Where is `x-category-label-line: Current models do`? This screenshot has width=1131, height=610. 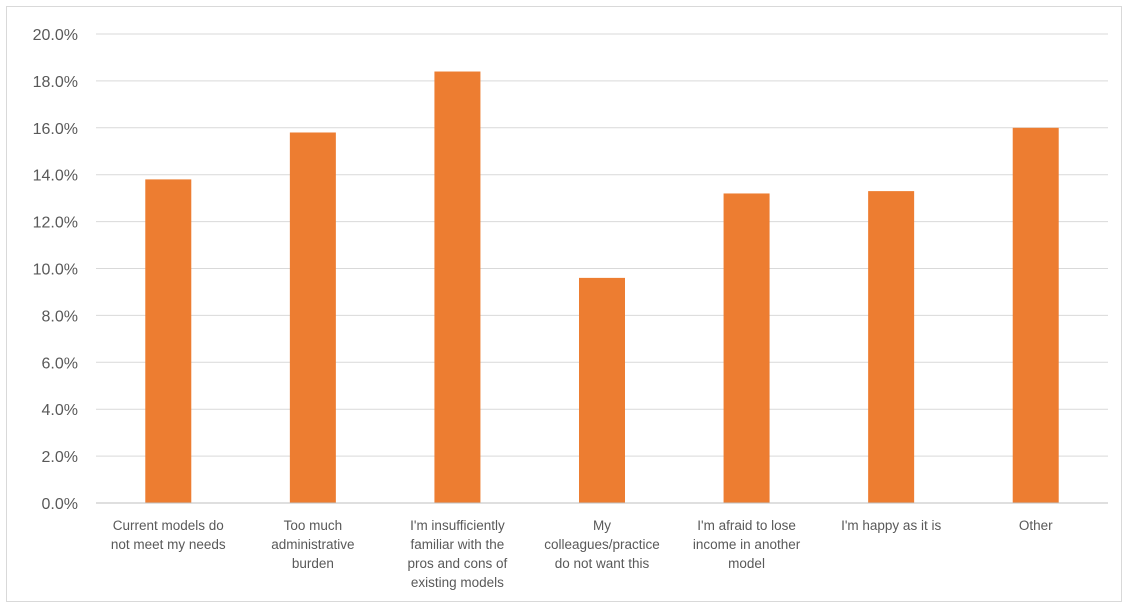 x-category-label-line: Current models do is located at coordinates (168, 525).